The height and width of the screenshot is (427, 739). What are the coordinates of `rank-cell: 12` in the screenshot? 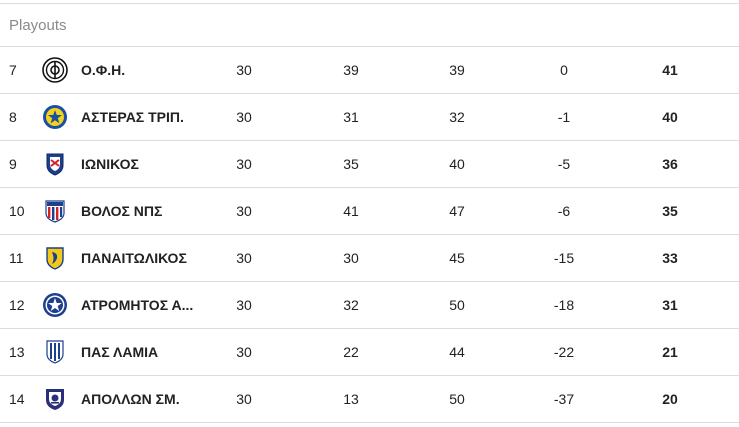 It's located at (17, 305).